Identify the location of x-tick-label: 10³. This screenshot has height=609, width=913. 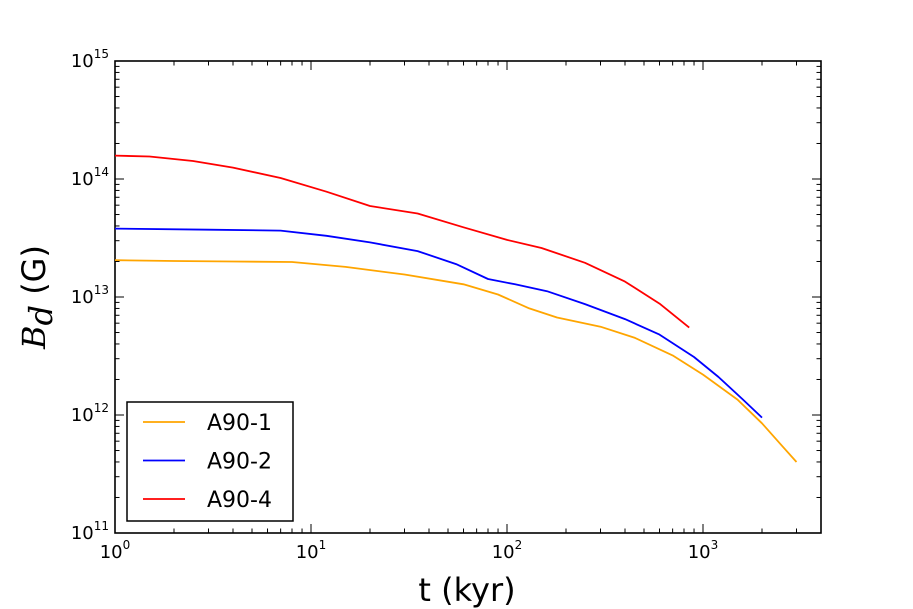
(703, 550).